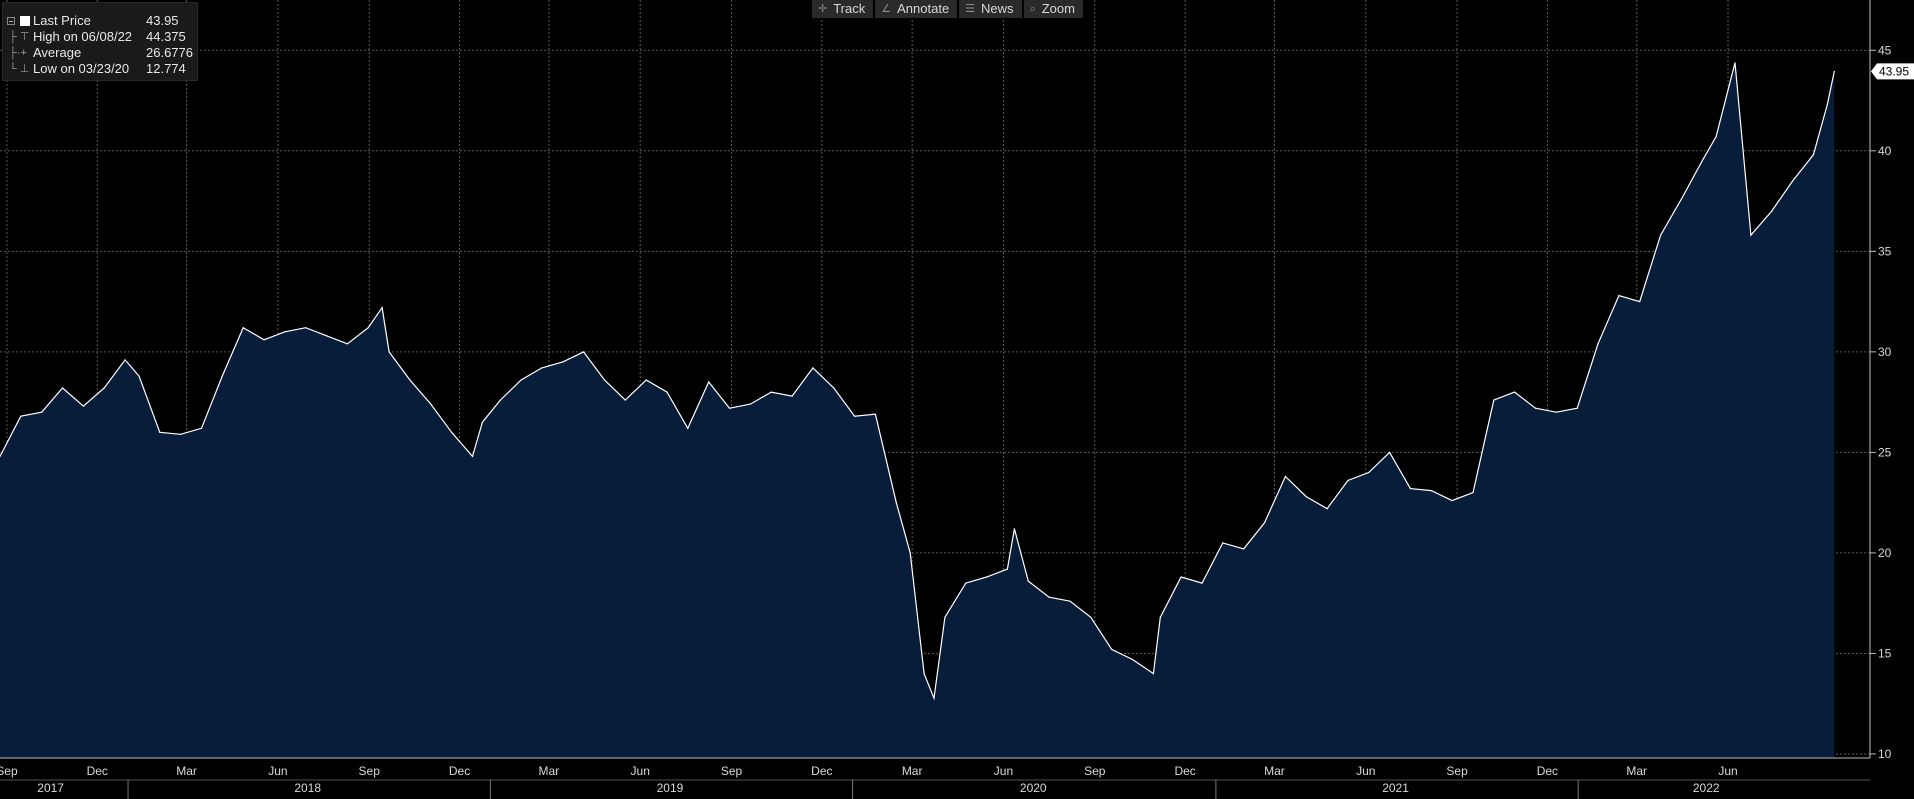 The width and height of the screenshot is (1914, 799). I want to click on y-tick-label: 45, so click(1885, 50).